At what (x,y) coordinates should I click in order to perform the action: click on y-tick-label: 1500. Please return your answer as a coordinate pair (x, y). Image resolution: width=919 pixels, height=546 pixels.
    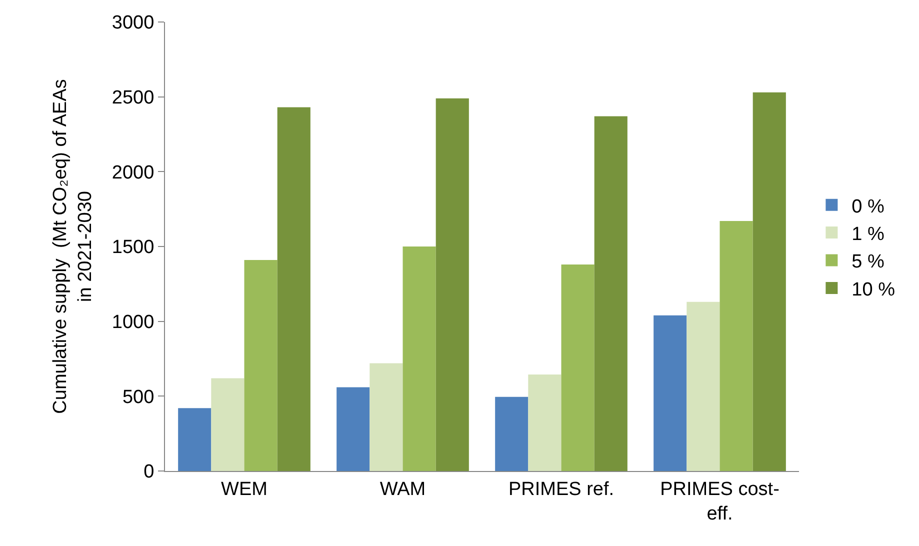
    Looking at the image, I should click on (133, 247).